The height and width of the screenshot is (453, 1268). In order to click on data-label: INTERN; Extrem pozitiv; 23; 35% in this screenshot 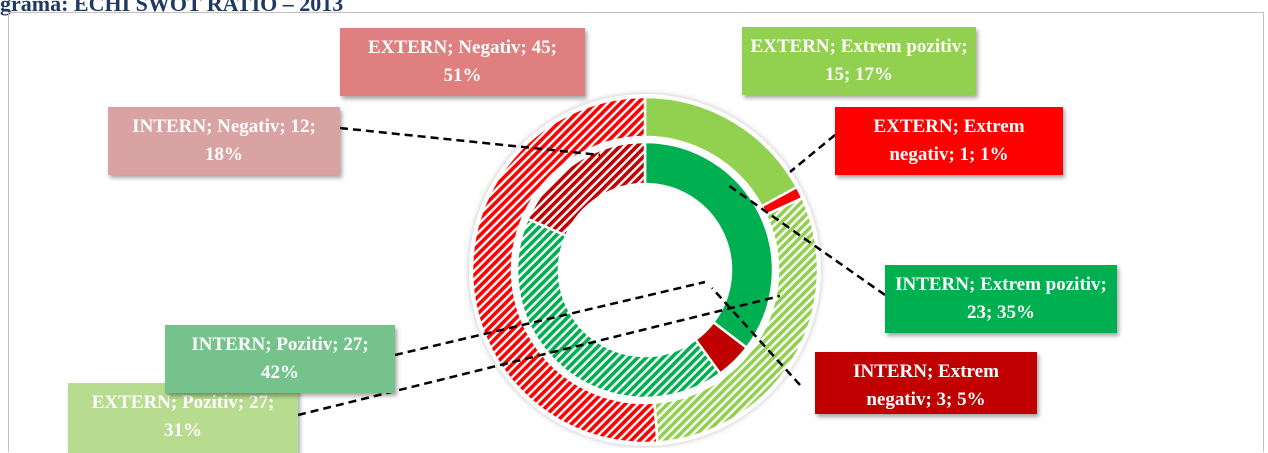, I will do `click(1001, 299)`.